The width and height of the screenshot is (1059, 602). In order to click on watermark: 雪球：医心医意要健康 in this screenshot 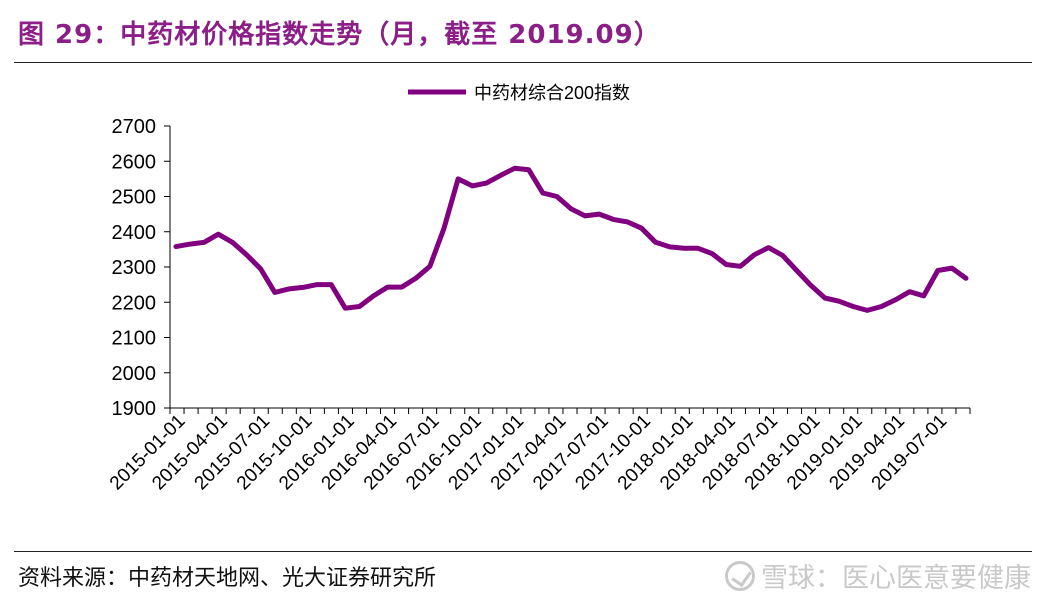, I will do `click(878, 575)`.